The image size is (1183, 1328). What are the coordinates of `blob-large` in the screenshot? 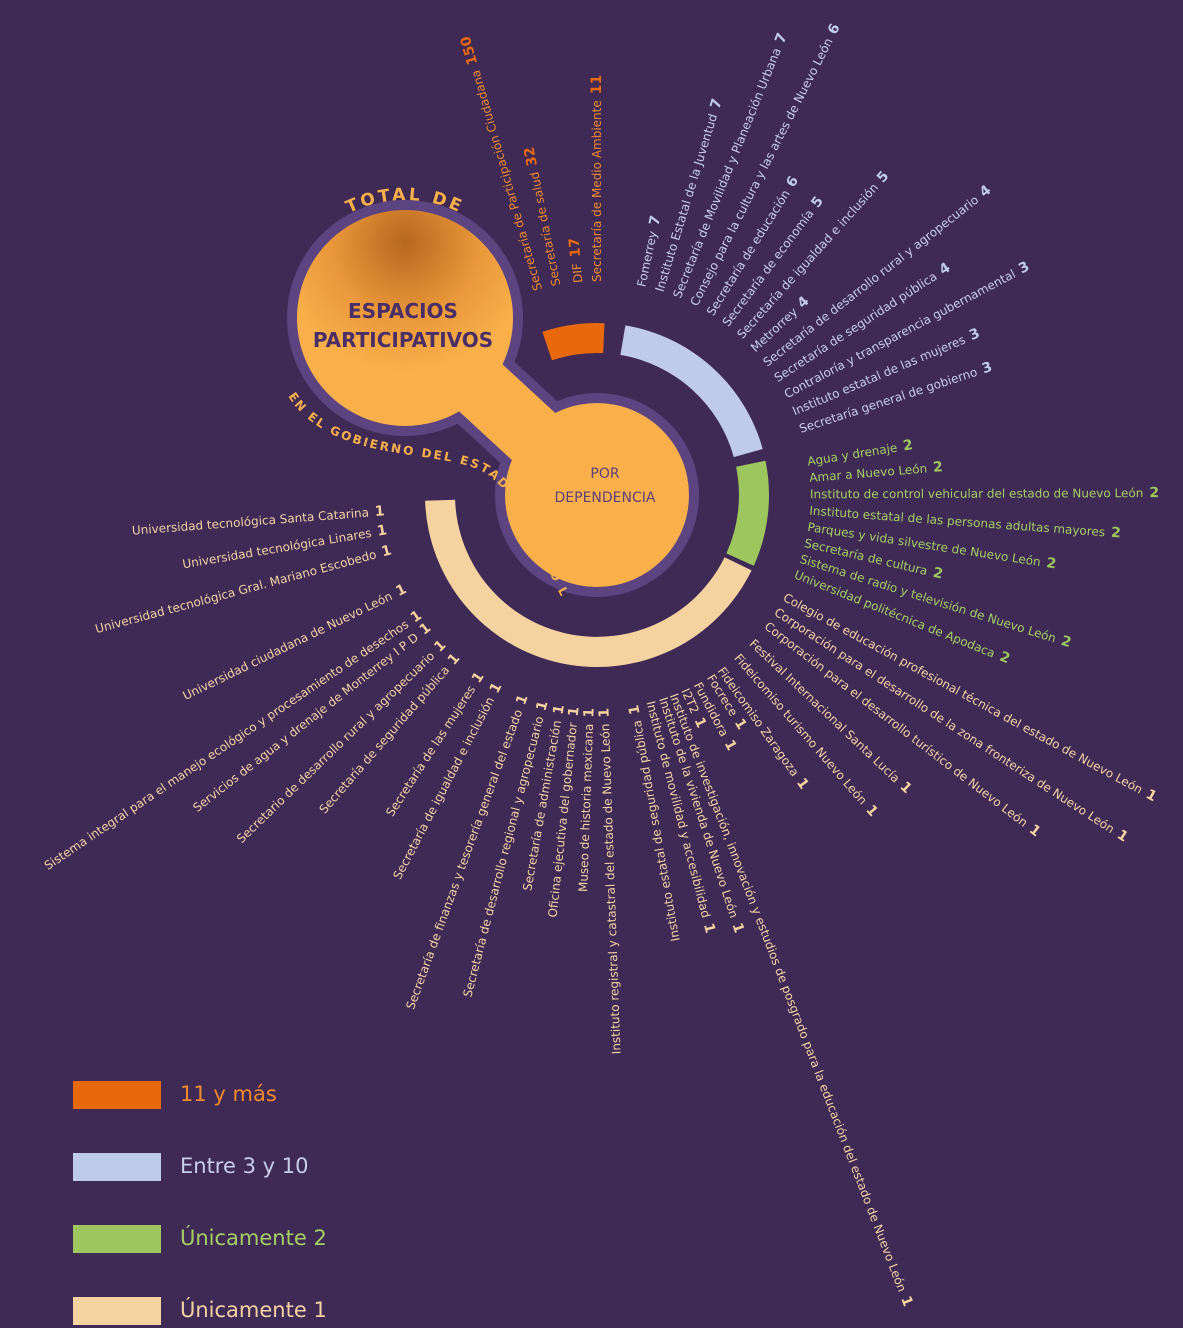 It's located at (405, 318).